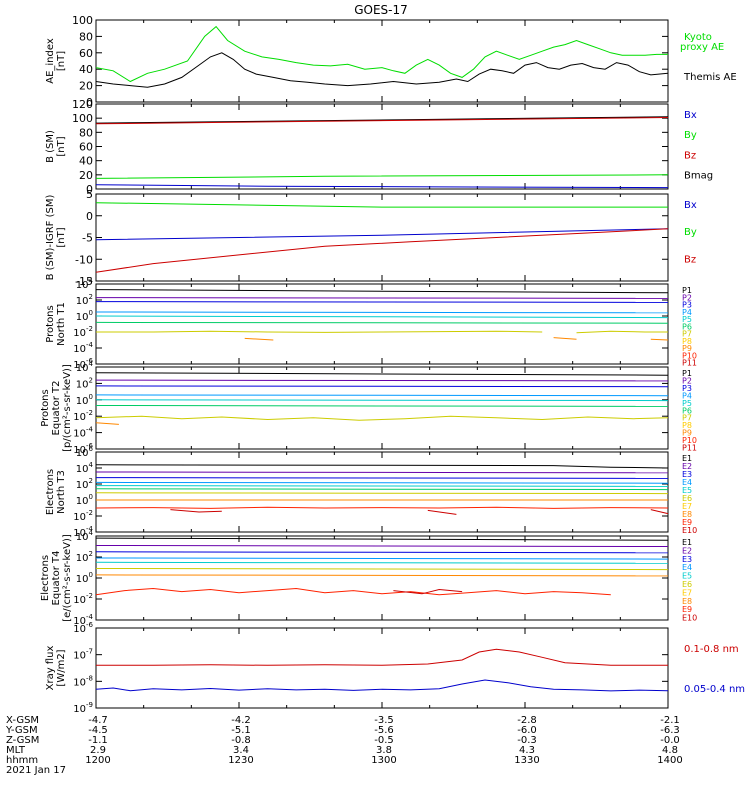  Describe the element at coordinates (86, 53) in the screenshot. I see `y-tick-label: 60` at that location.